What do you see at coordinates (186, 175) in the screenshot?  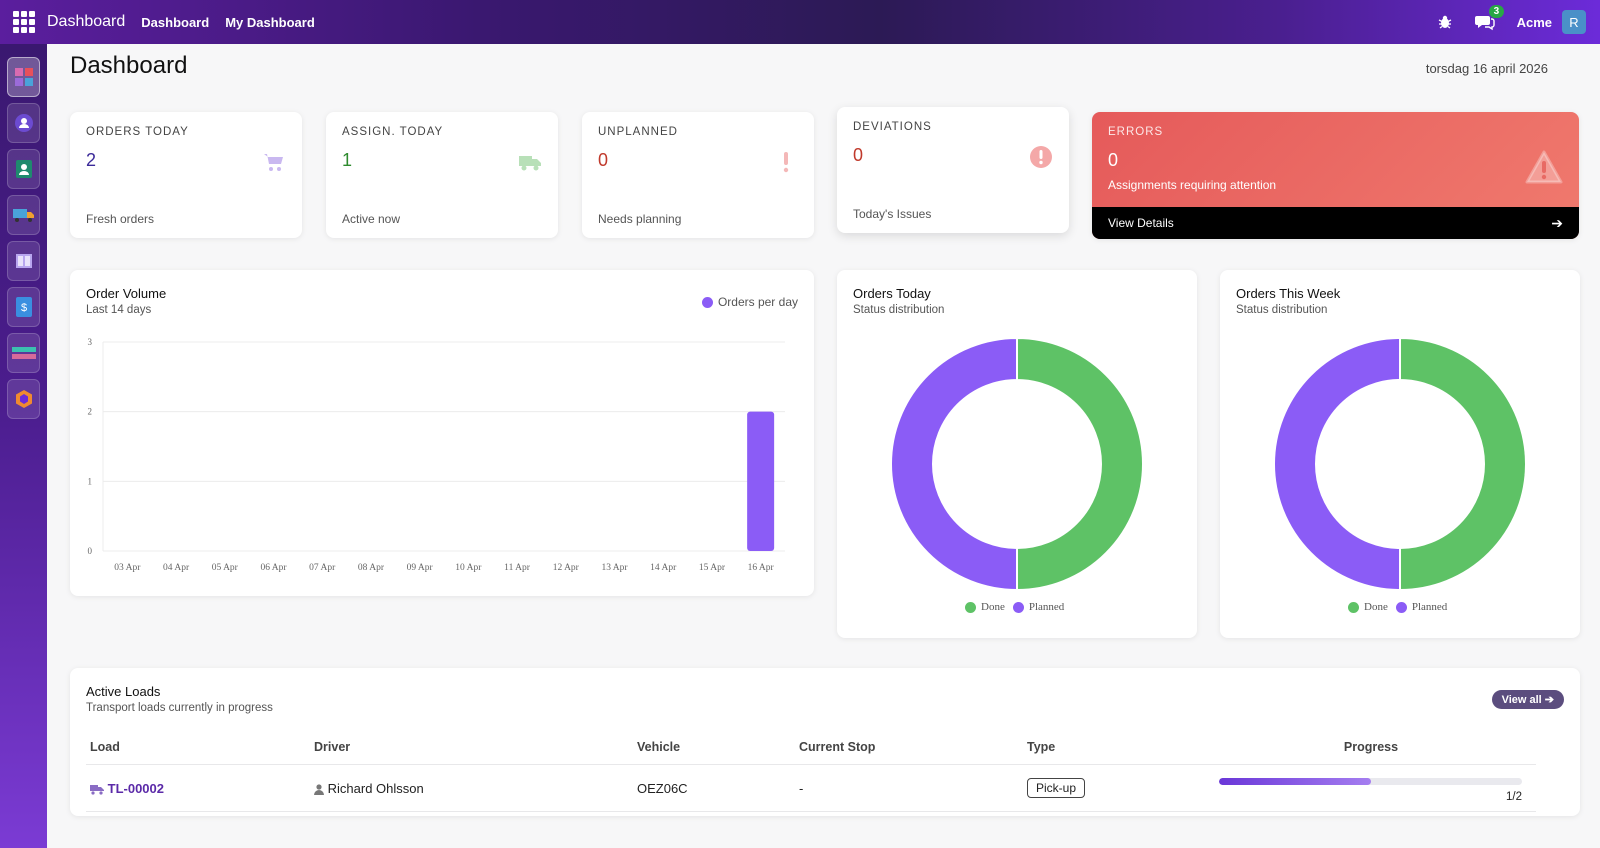 I see `kpi-card-orders-today: ORDERS TODAY 2 Fresh orders` at bounding box center [186, 175].